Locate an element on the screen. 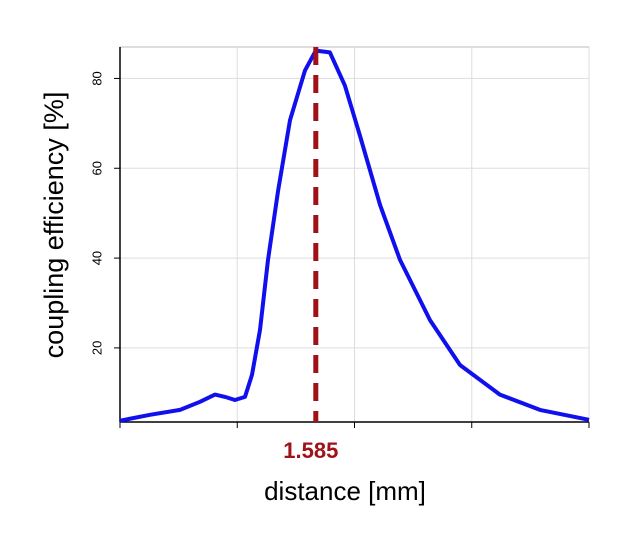  y-tick-label: 40 is located at coordinates (96, 258).